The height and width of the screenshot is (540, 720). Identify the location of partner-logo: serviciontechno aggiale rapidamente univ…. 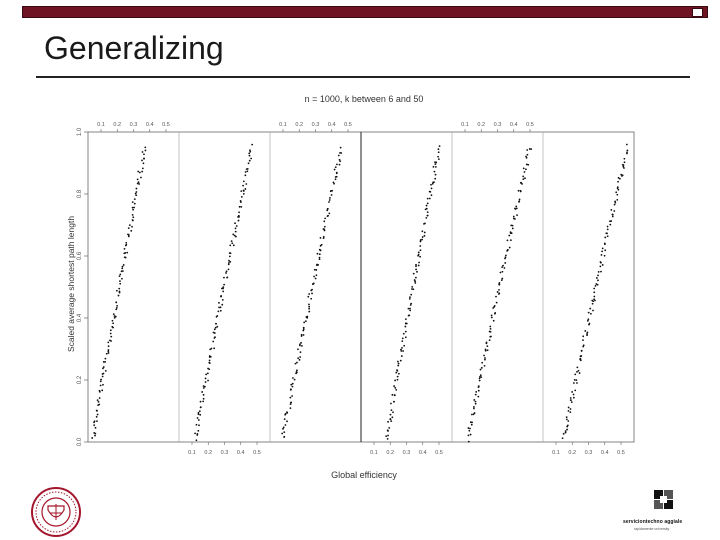
(666, 513).